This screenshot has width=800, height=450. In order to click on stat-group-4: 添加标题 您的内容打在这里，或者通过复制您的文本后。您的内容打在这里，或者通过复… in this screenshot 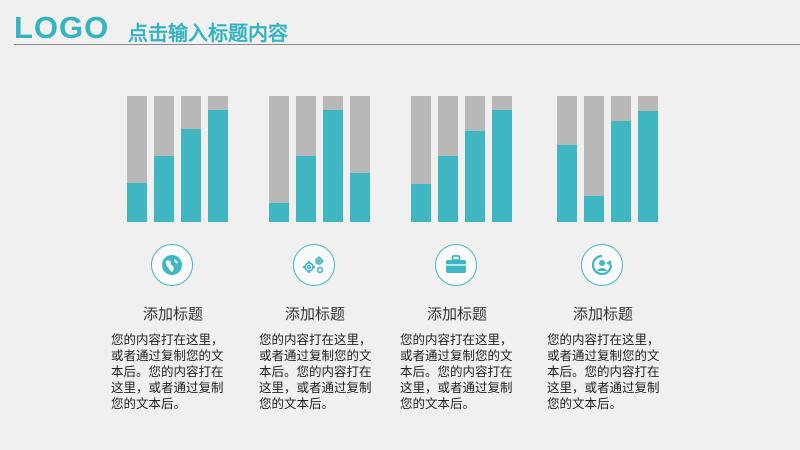, I will do `click(616, 256)`.